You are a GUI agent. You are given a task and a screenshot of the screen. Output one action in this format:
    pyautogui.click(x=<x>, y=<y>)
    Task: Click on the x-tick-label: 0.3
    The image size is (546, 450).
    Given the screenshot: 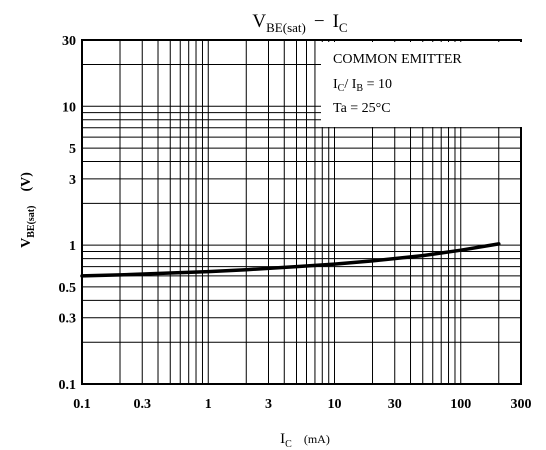 What is the action you would take?
    pyautogui.click(x=142, y=404)
    